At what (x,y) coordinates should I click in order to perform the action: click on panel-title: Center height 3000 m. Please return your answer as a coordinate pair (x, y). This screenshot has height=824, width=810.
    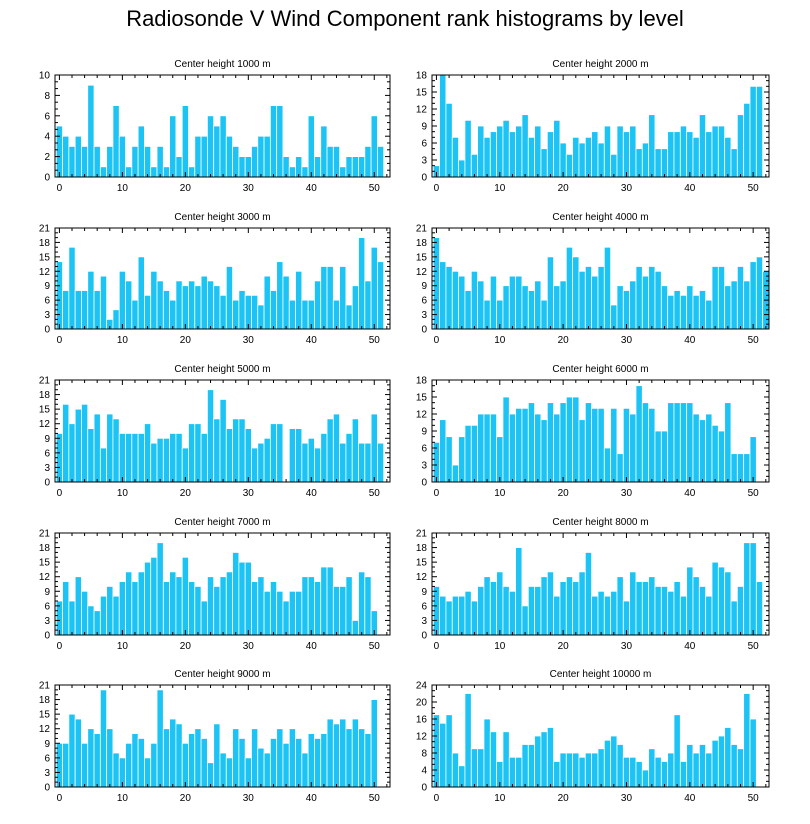
    Looking at the image, I should click on (222, 217).